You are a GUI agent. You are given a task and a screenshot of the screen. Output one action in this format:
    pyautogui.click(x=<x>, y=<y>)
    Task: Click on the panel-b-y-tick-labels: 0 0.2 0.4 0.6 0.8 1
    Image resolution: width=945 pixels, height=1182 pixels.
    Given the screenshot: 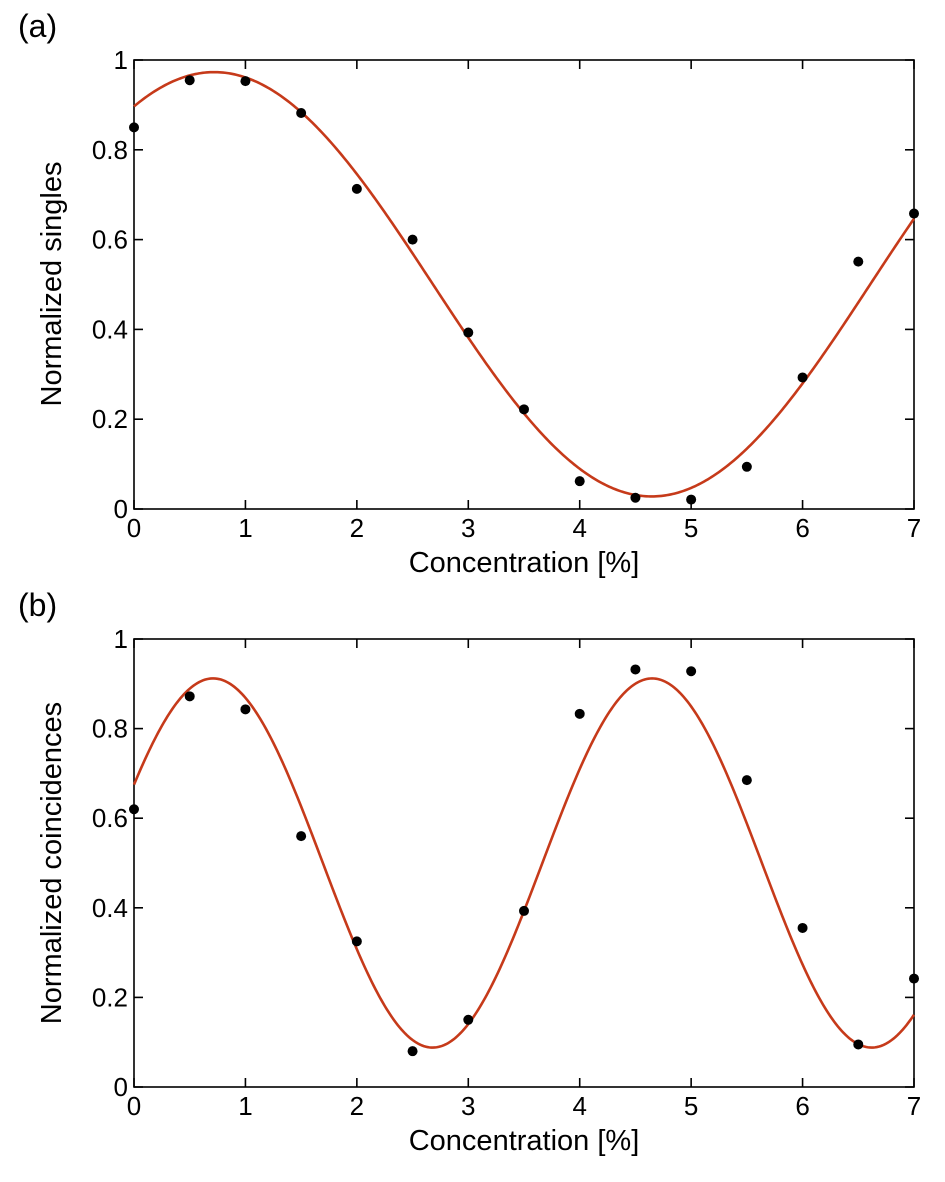 What is the action you would take?
    pyautogui.click(x=110, y=863)
    